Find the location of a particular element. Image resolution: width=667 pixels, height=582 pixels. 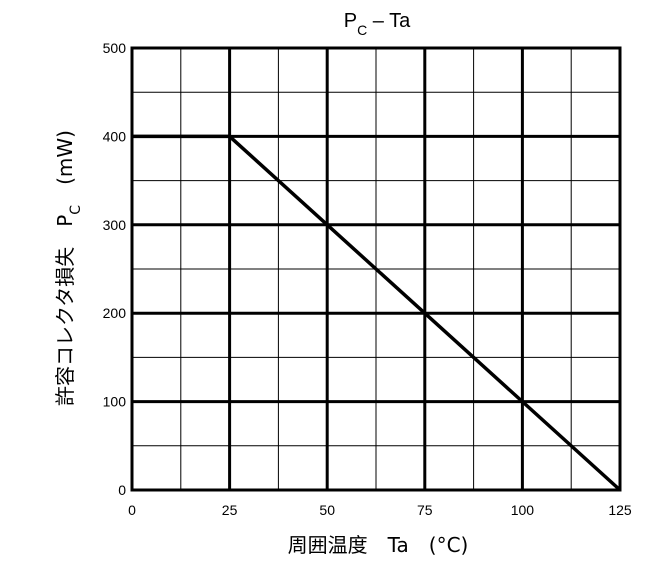

x-tick-label: 25 is located at coordinates (230, 510).